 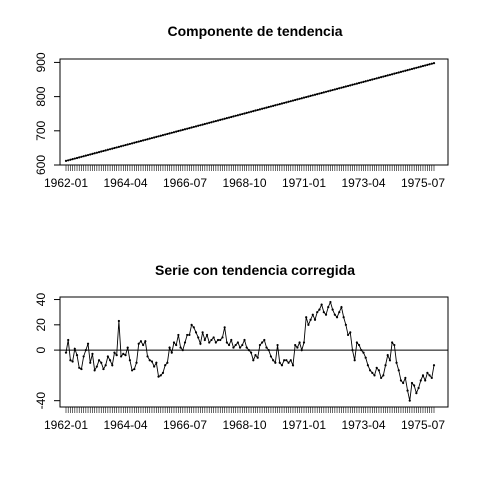 I want to click on y-tick-label: 900, so click(x=41, y=62).